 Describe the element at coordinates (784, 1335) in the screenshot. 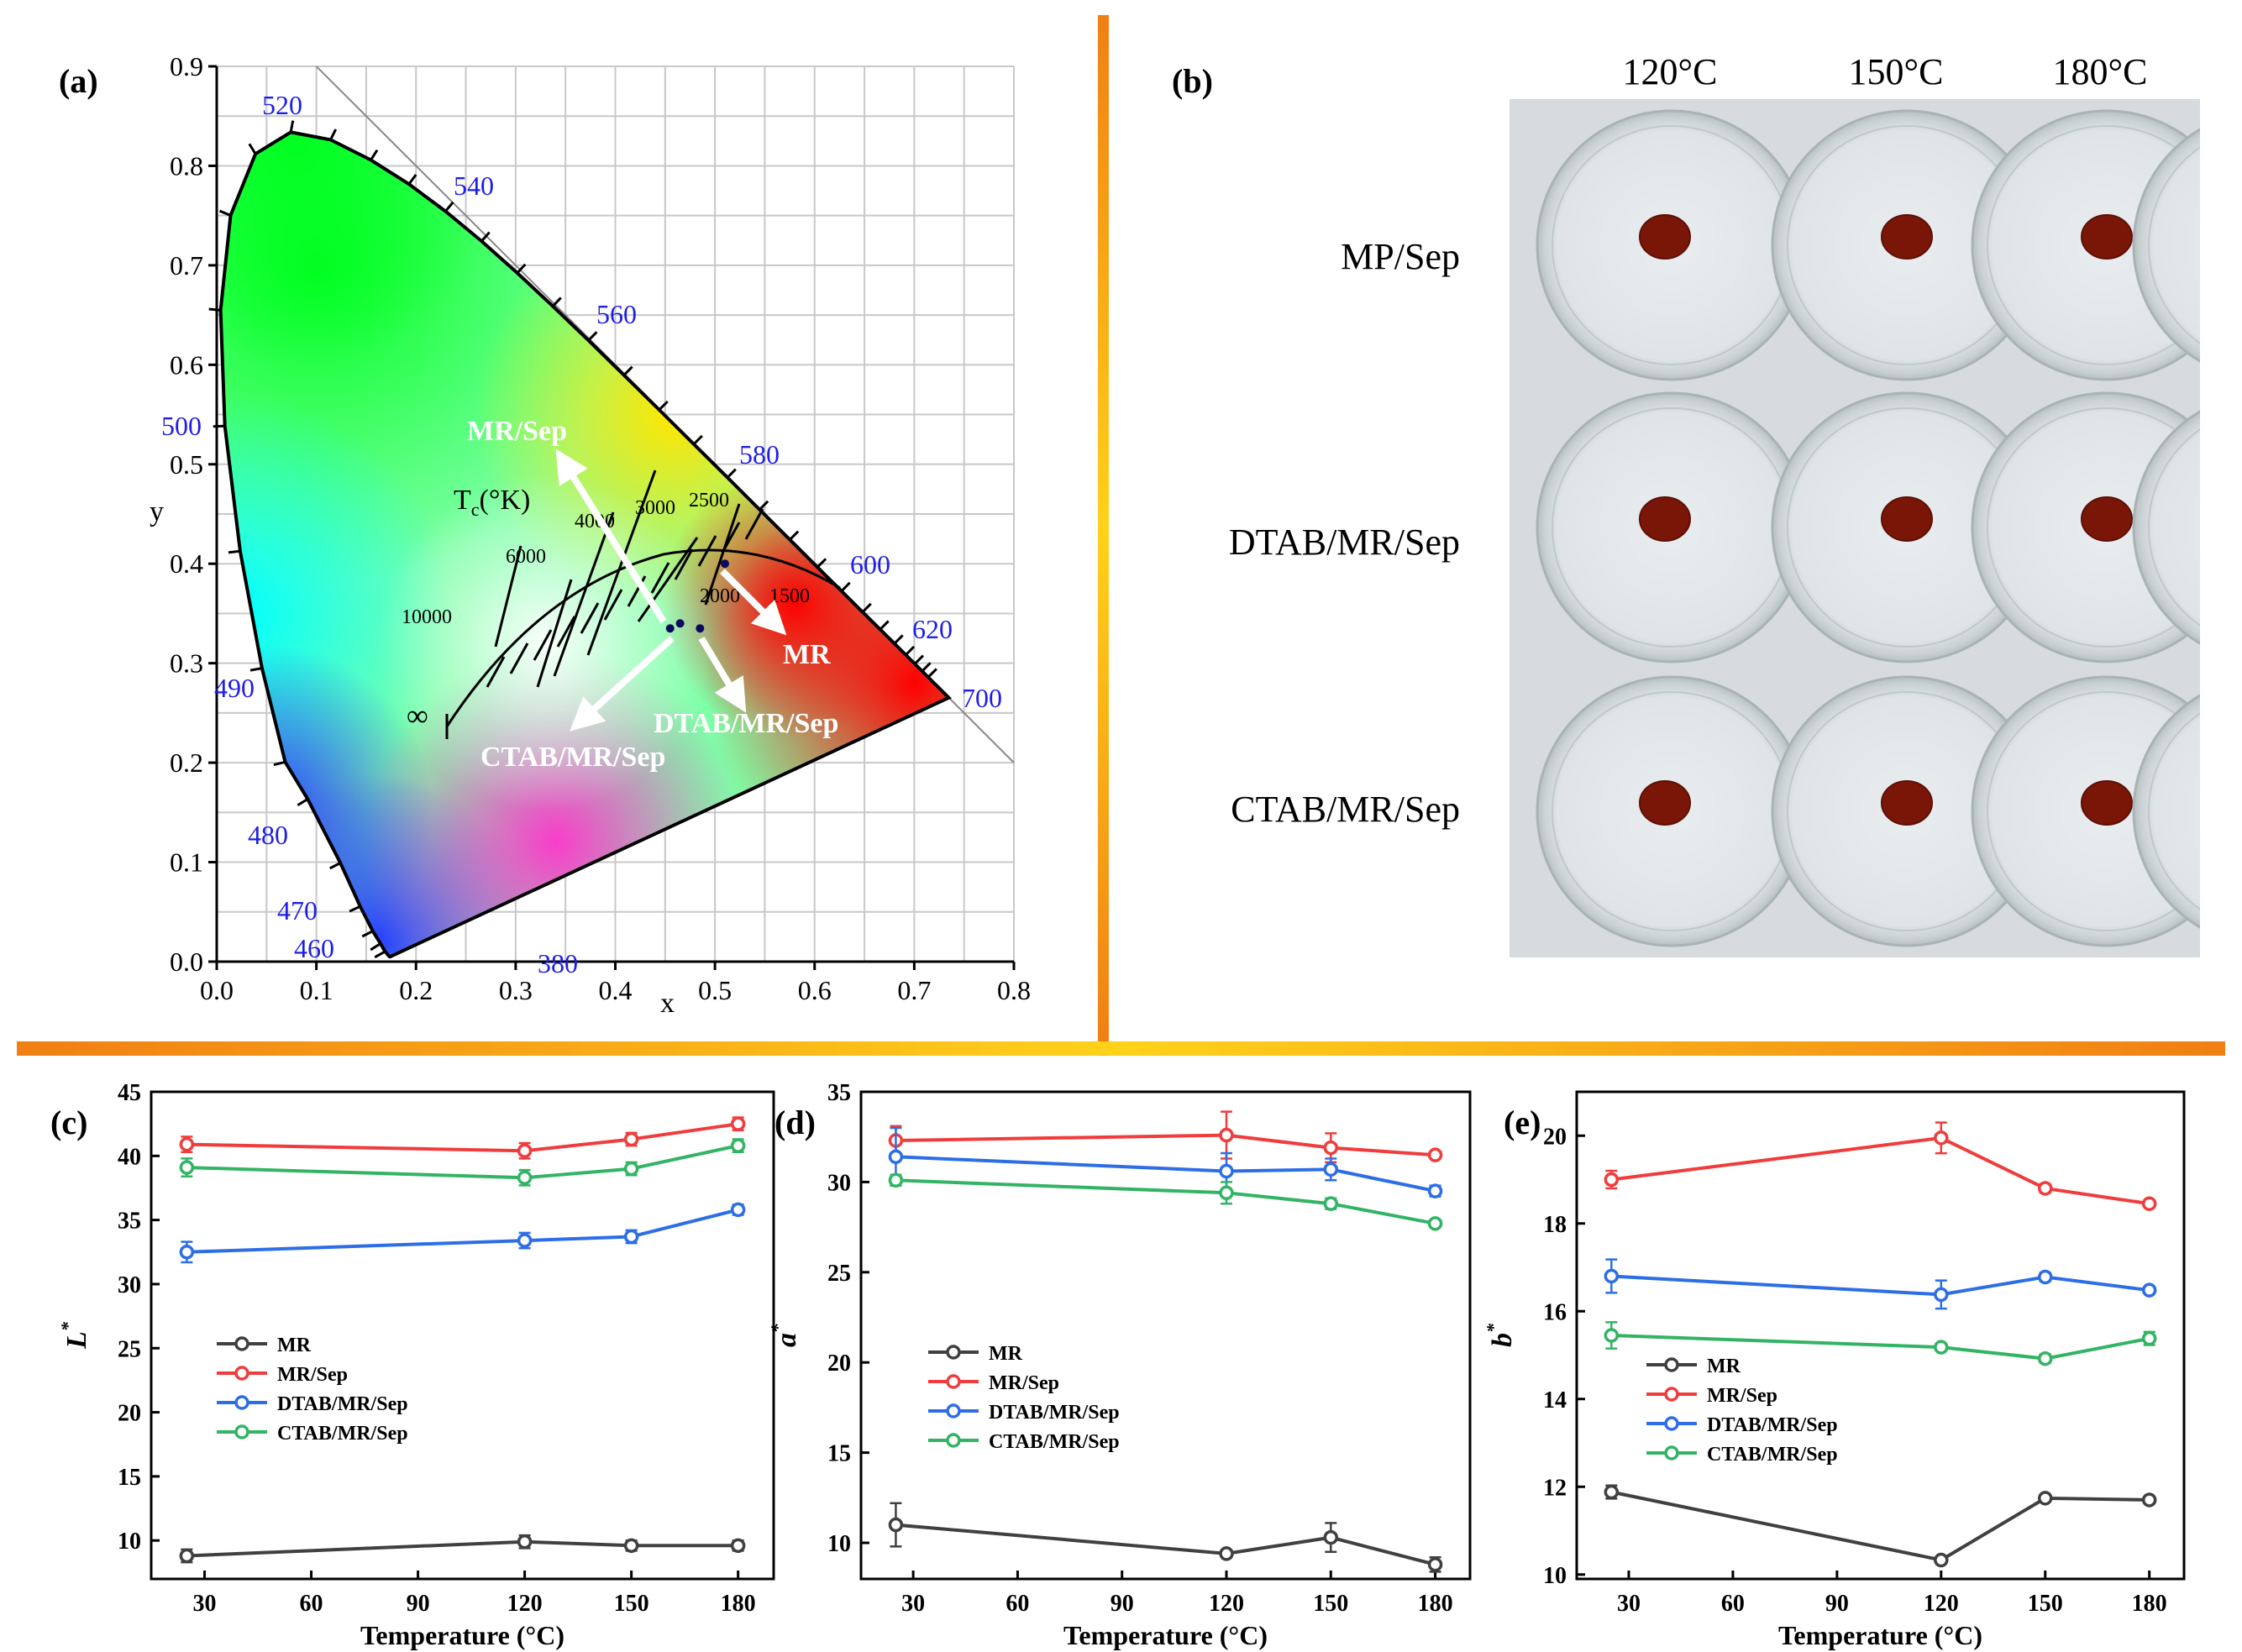

I see `y-axis-label: a*` at that location.